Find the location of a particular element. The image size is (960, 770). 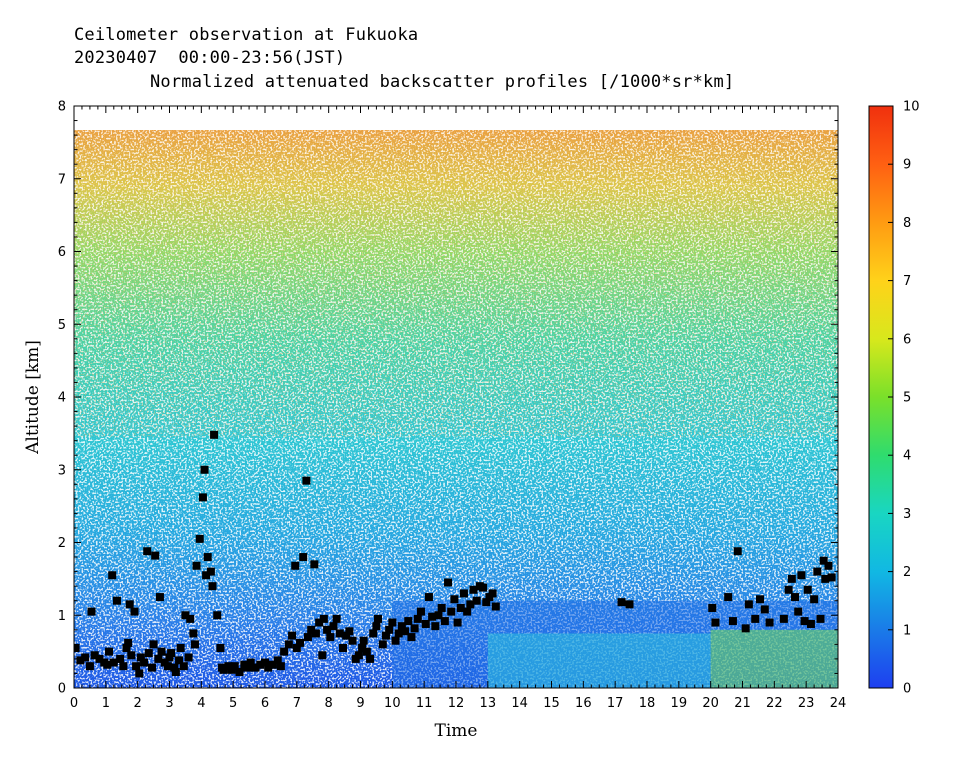

colorbar-tick-label: 4 is located at coordinates (907, 456).